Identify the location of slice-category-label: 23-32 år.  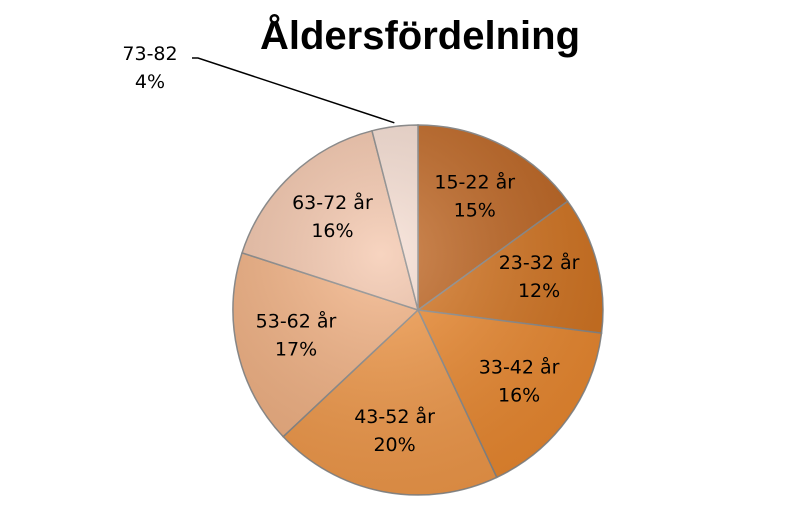
(539, 262).